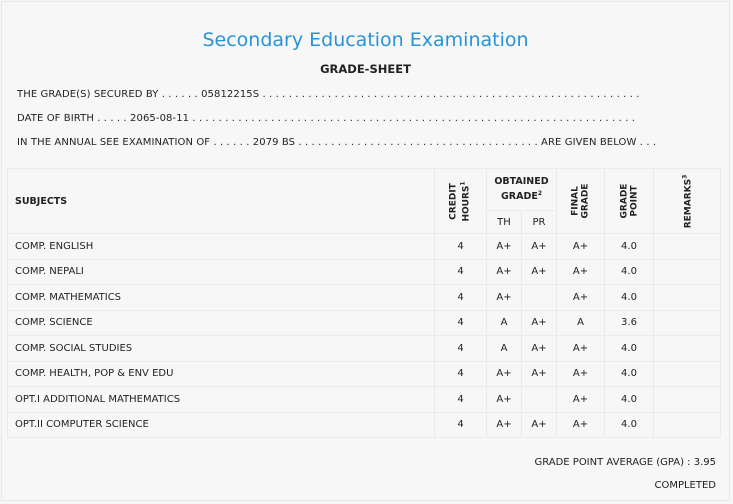 Image resolution: width=733 pixels, height=504 pixels. What do you see at coordinates (365, 40) in the screenshot?
I see `page-title: Secondary Education Examination` at bounding box center [365, 40].